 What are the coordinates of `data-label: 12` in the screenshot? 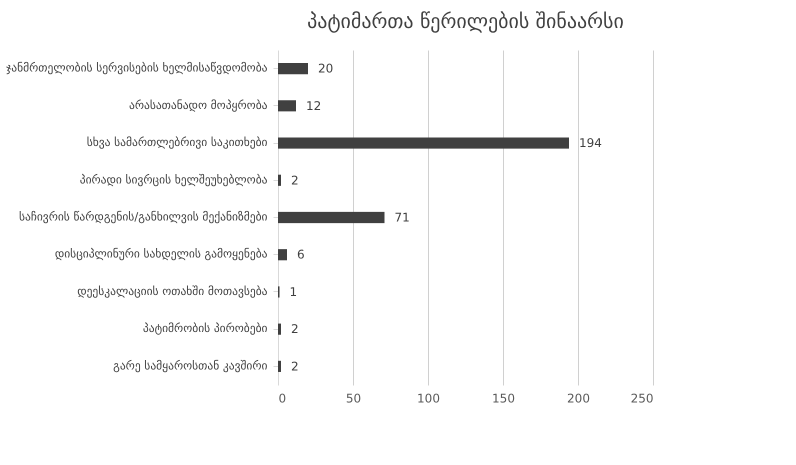 It's located at (314, 105).